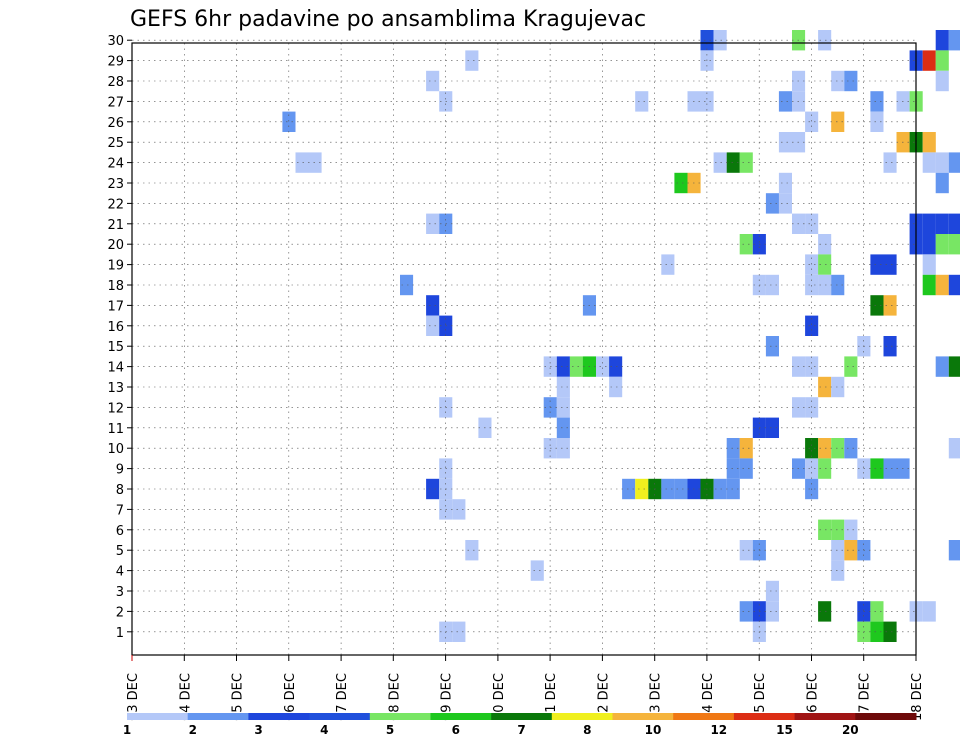 The width and height of the screenshot is (960, 746). Describe the element at coordinates (587, 730) in the screenshot. I see `legend-label: 8` at that location.